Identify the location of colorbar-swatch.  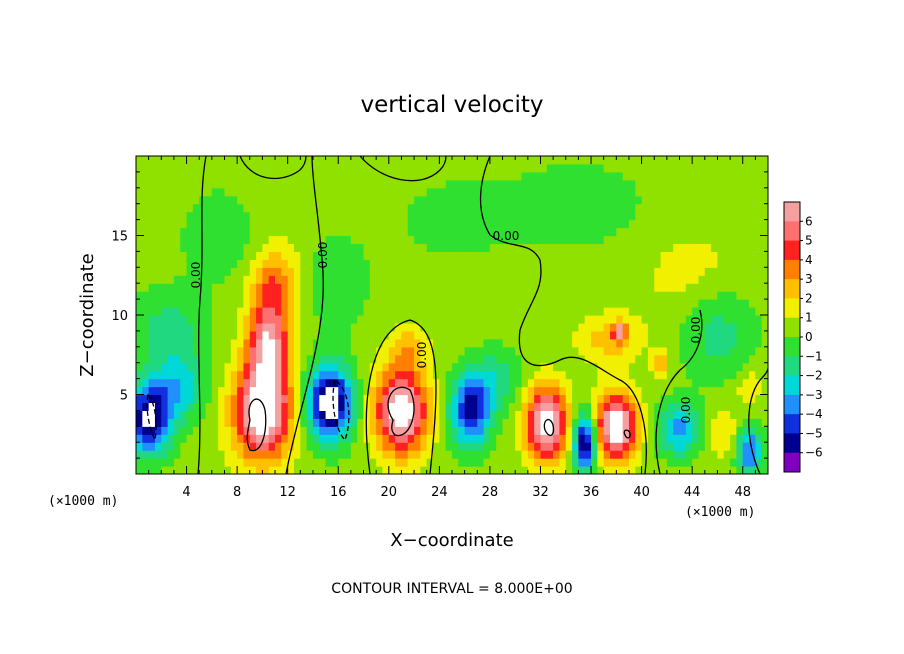
(792, 462).